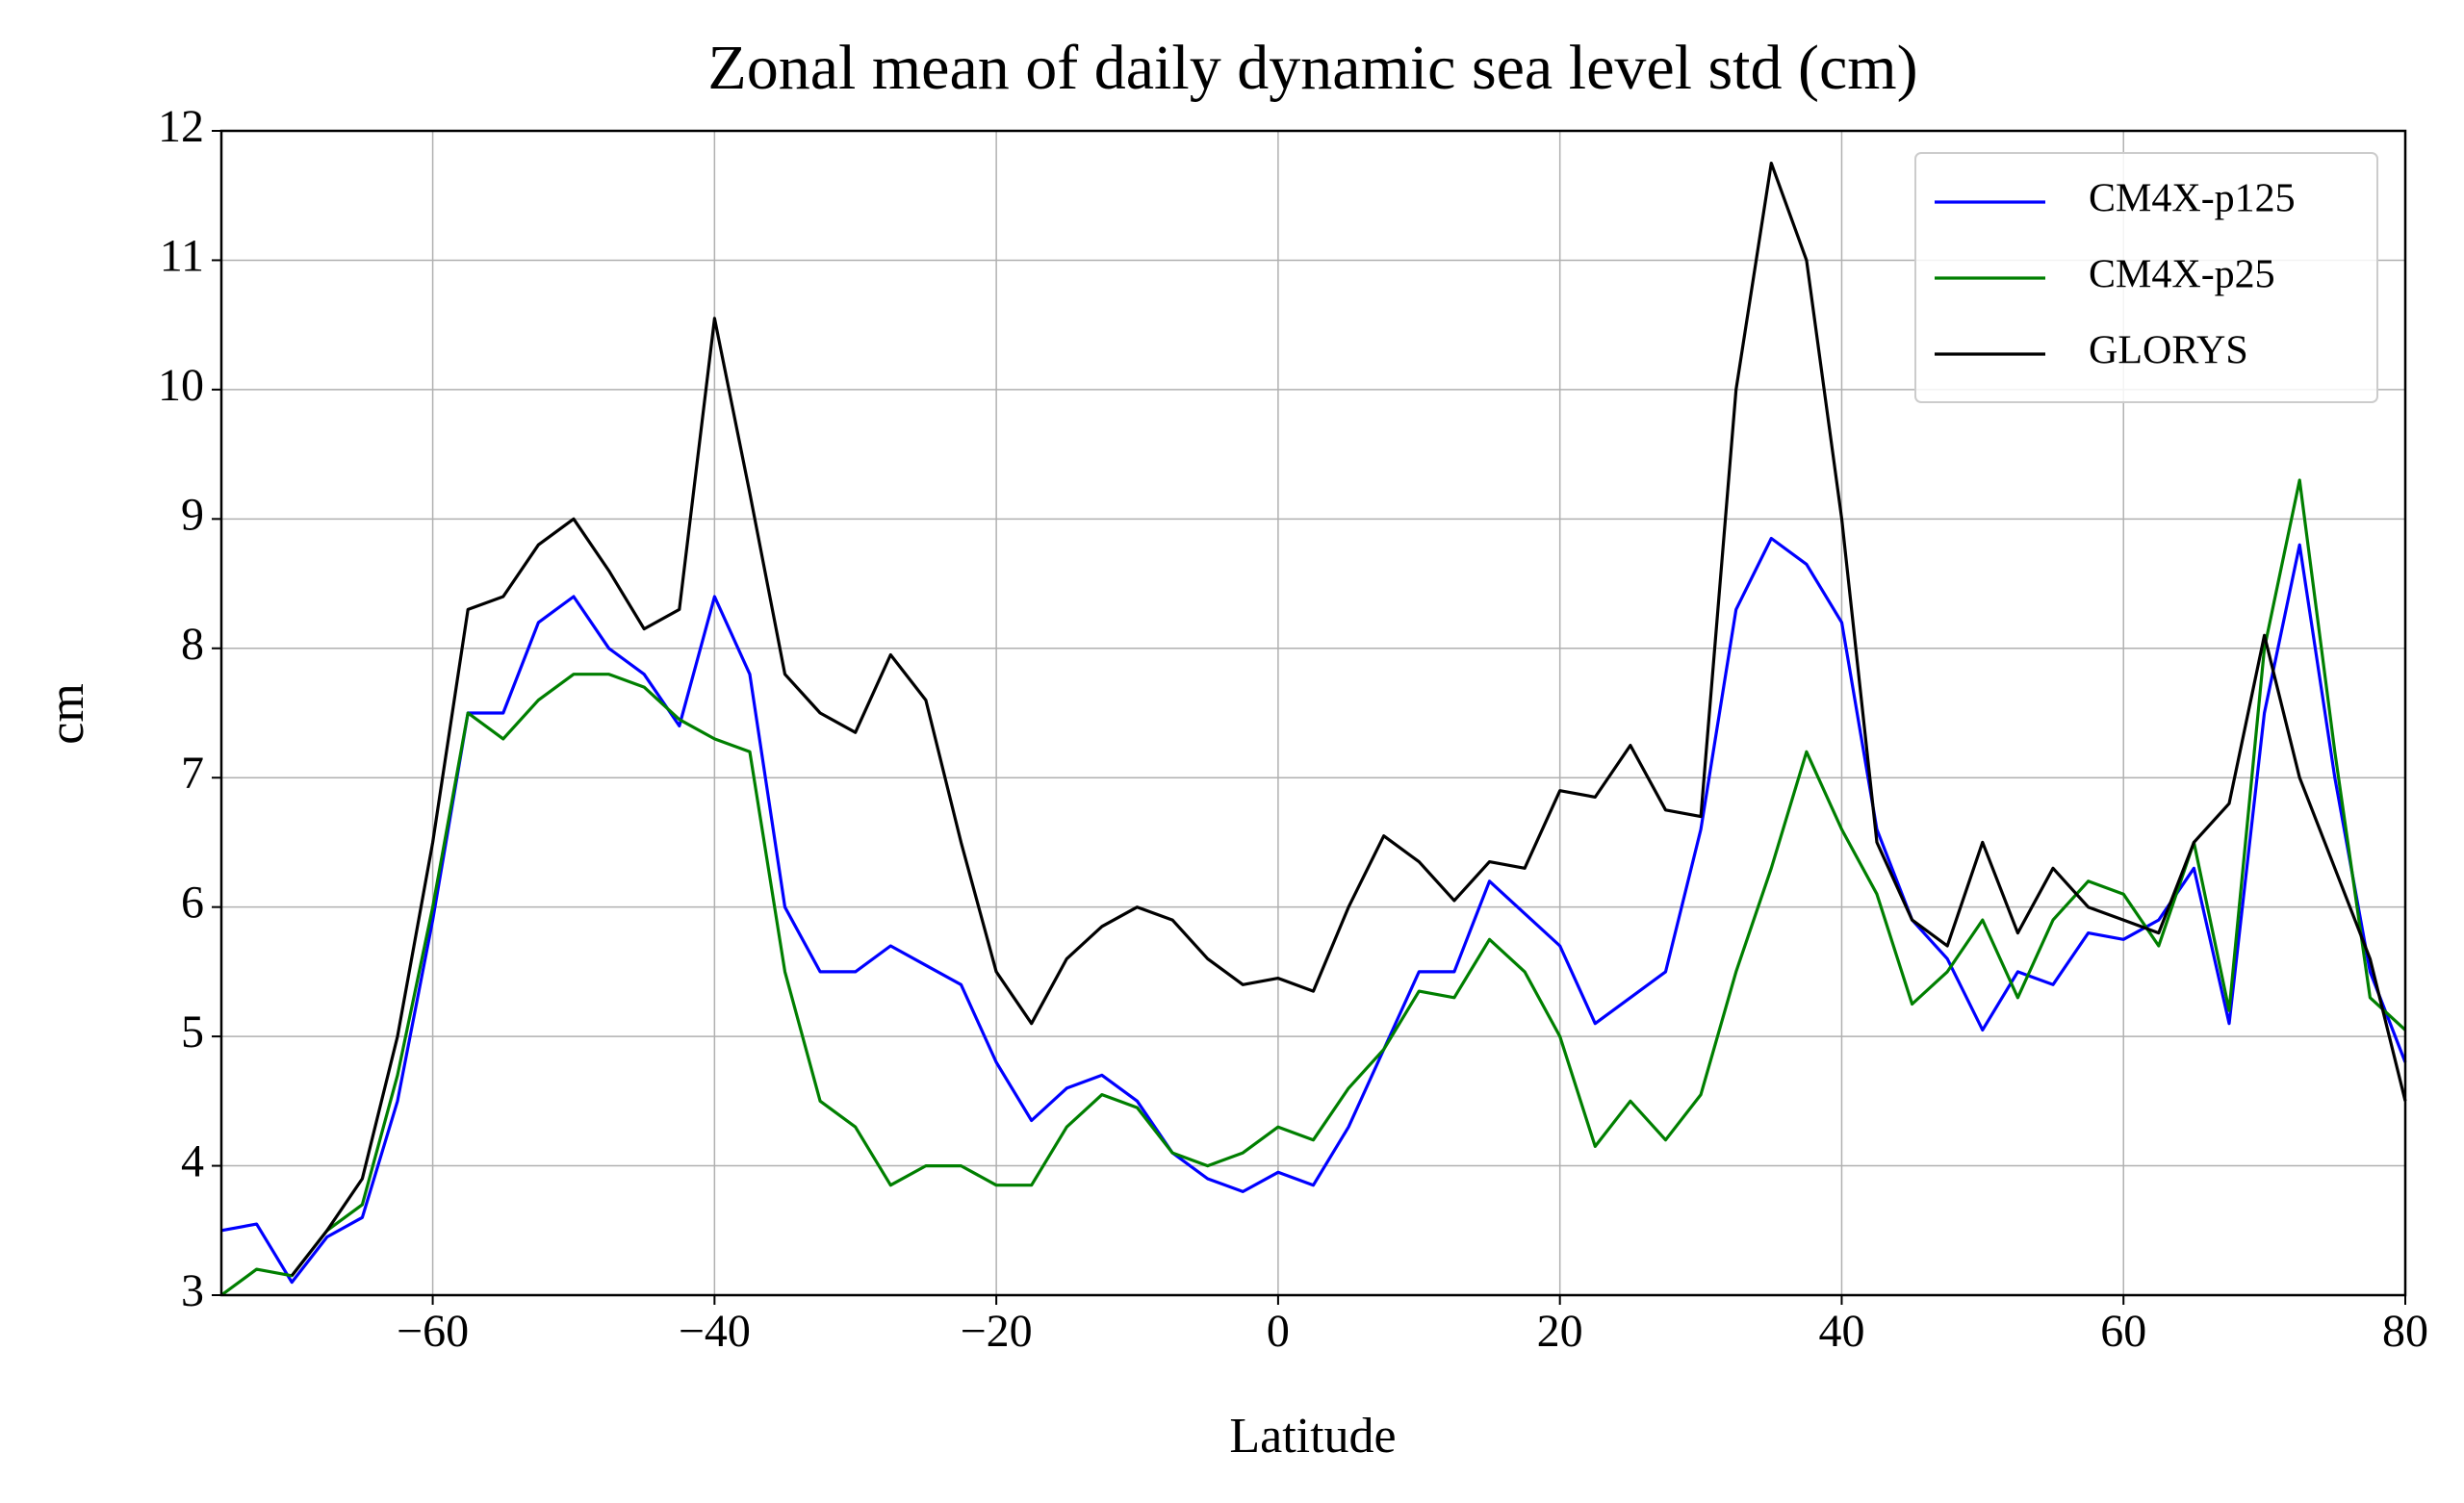 The width and height of the screenshot is (2464, 1503). I want to click on legend-box, so click(2146, 277).